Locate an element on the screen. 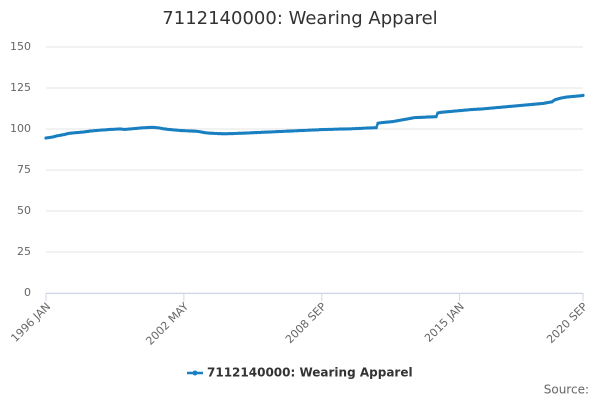 This screenshot has height=404, width=600. y-tick-label: 25 is located at coordinates (24, 251).